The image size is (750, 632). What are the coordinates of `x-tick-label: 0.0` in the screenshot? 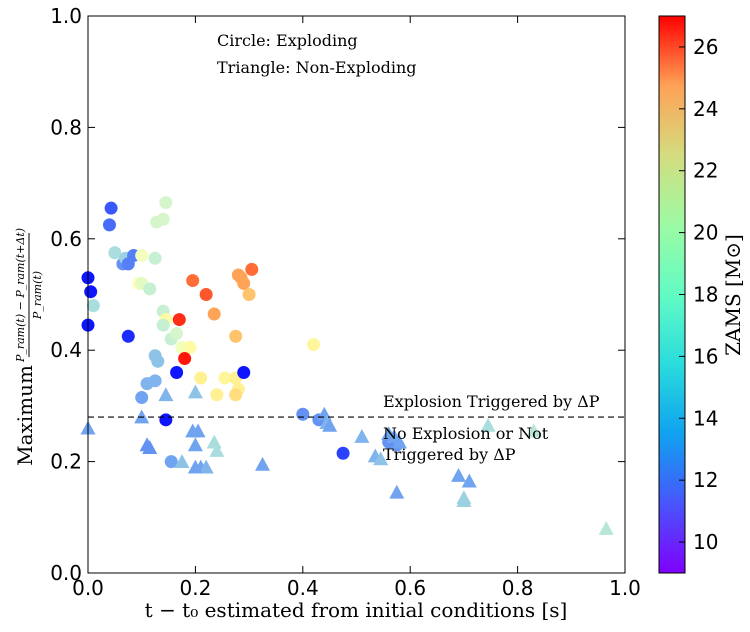 It's located at (88, 588).